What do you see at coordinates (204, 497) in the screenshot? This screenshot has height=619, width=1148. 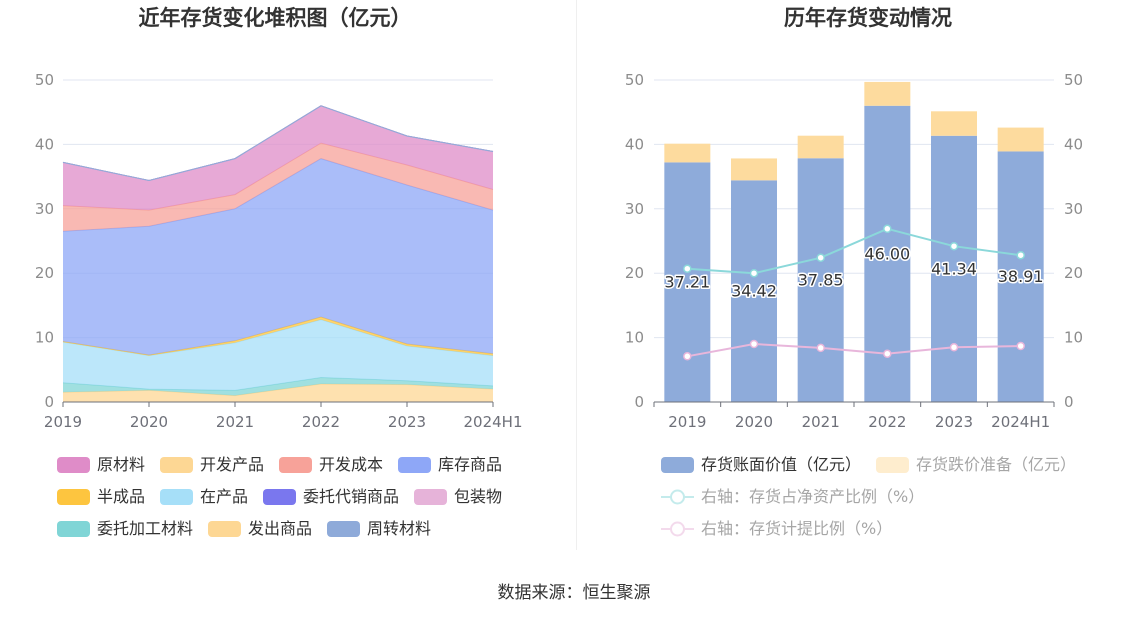 I see `legend-item-work-in-progress: 在产品` at bounding box center [204, 497].